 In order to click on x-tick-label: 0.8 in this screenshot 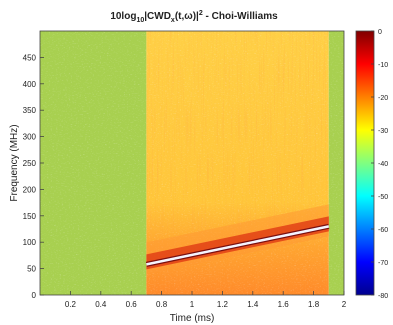, I will do `click(162, 304)`.